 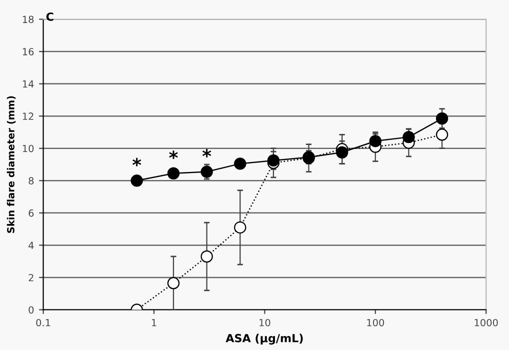 I want to click on y-tick-label: 16, so click(x=28, y=52).